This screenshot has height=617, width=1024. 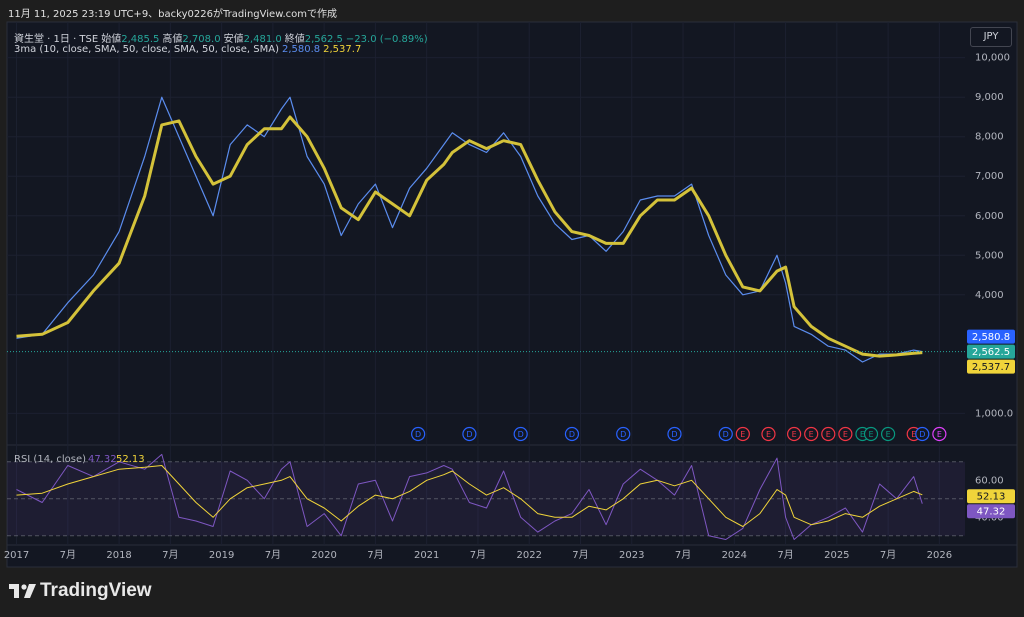 I want to click on x-tick-label: 2021, so click(x=426, y=555).